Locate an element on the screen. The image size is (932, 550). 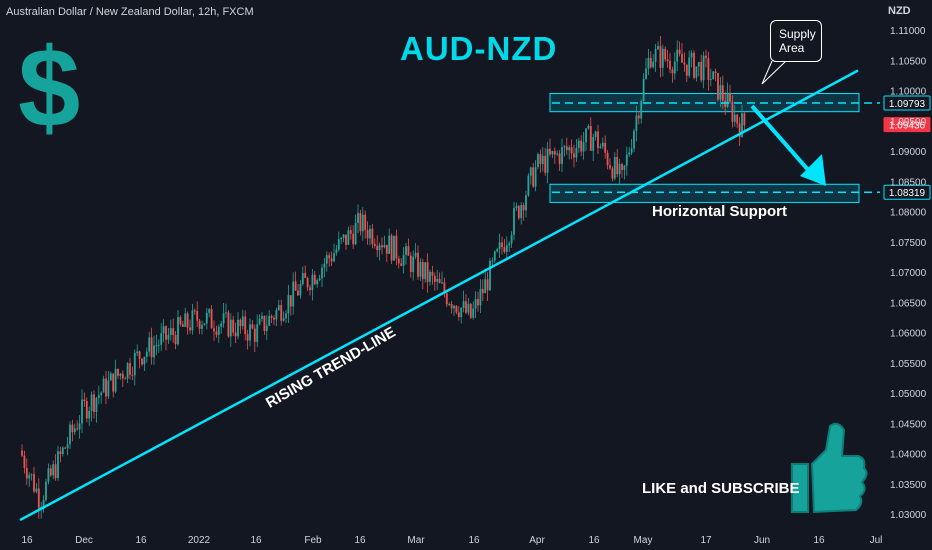
y-tick-label: 1.08500 is located at coordinates (908, 182).